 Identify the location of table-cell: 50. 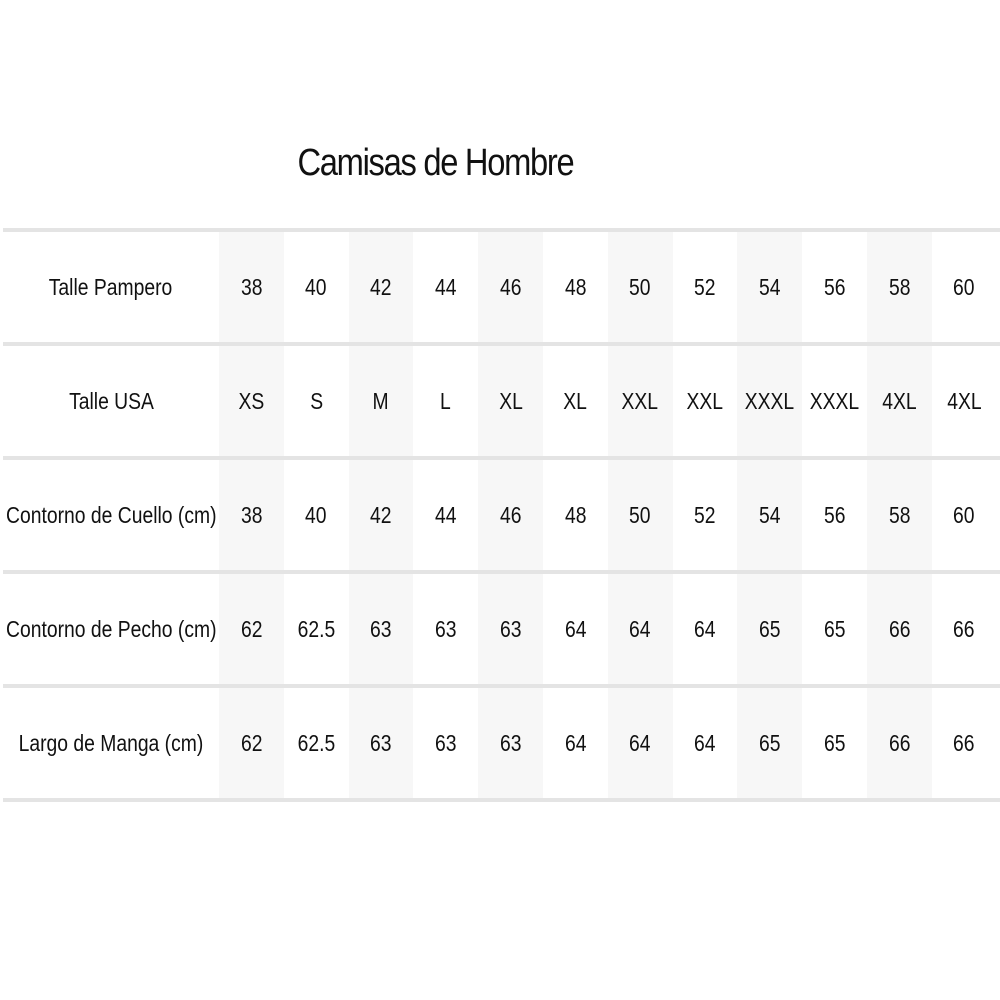
(640, 515).